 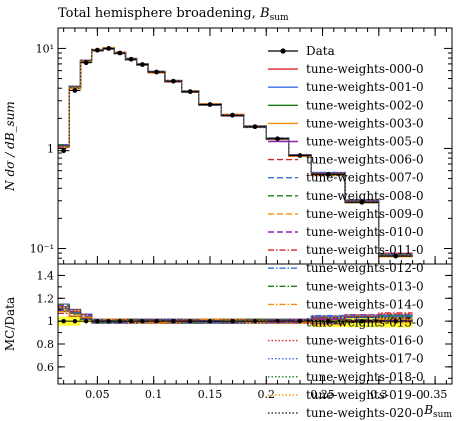 I want to click on ratio-y-tick-label: 1, so click(x=50, y=321).